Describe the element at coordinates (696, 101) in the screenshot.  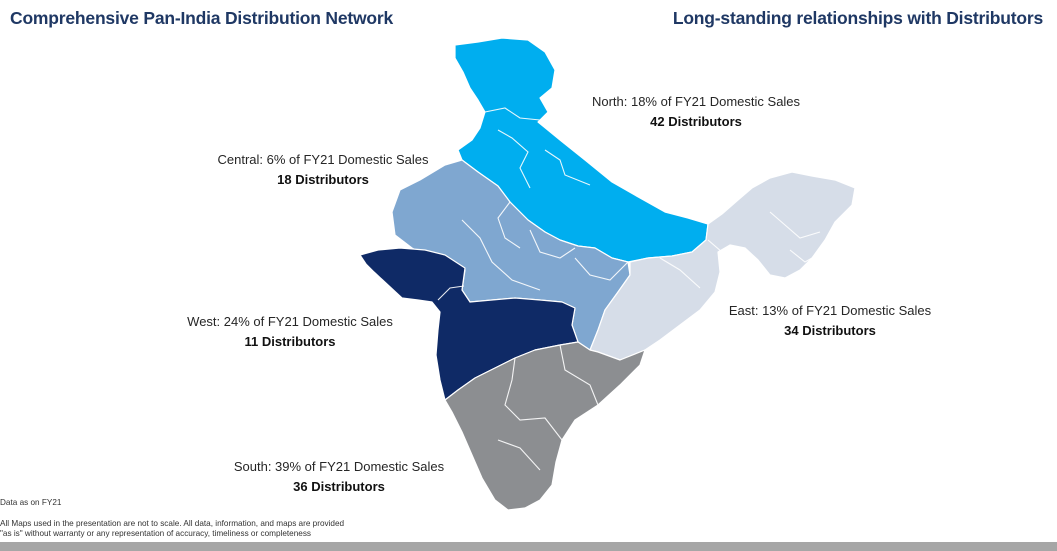
I see `north-share: North: 18% of FY21 Domestic Sales` at that location.